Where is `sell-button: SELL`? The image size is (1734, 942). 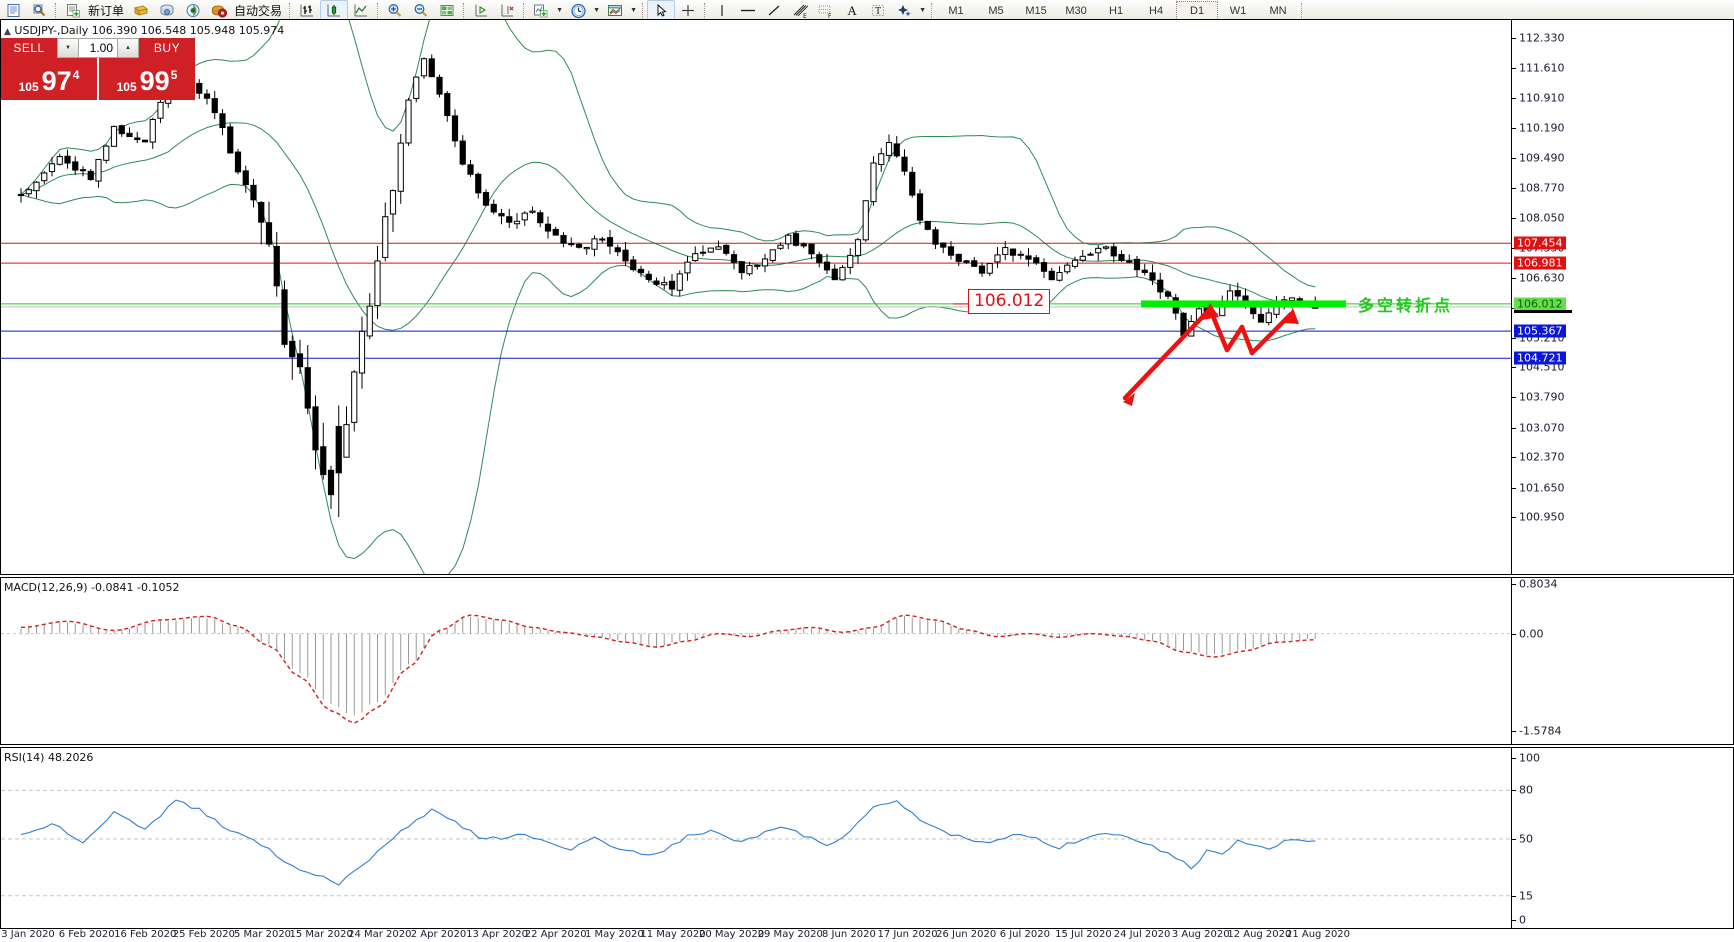 sell-button: SELL is located at coordinates (29, 48).